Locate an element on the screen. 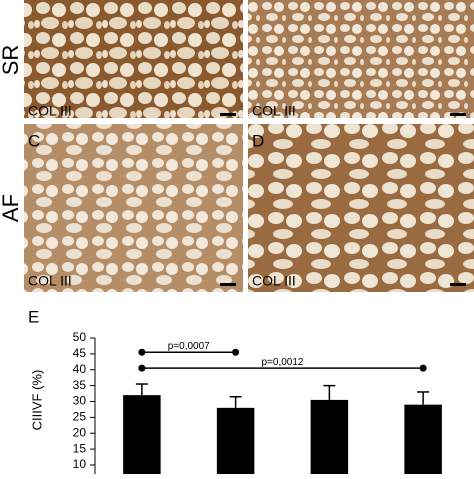 The height and width of the screenshot is (479, 474). row-label: SR is located at coordinates (11, 60).